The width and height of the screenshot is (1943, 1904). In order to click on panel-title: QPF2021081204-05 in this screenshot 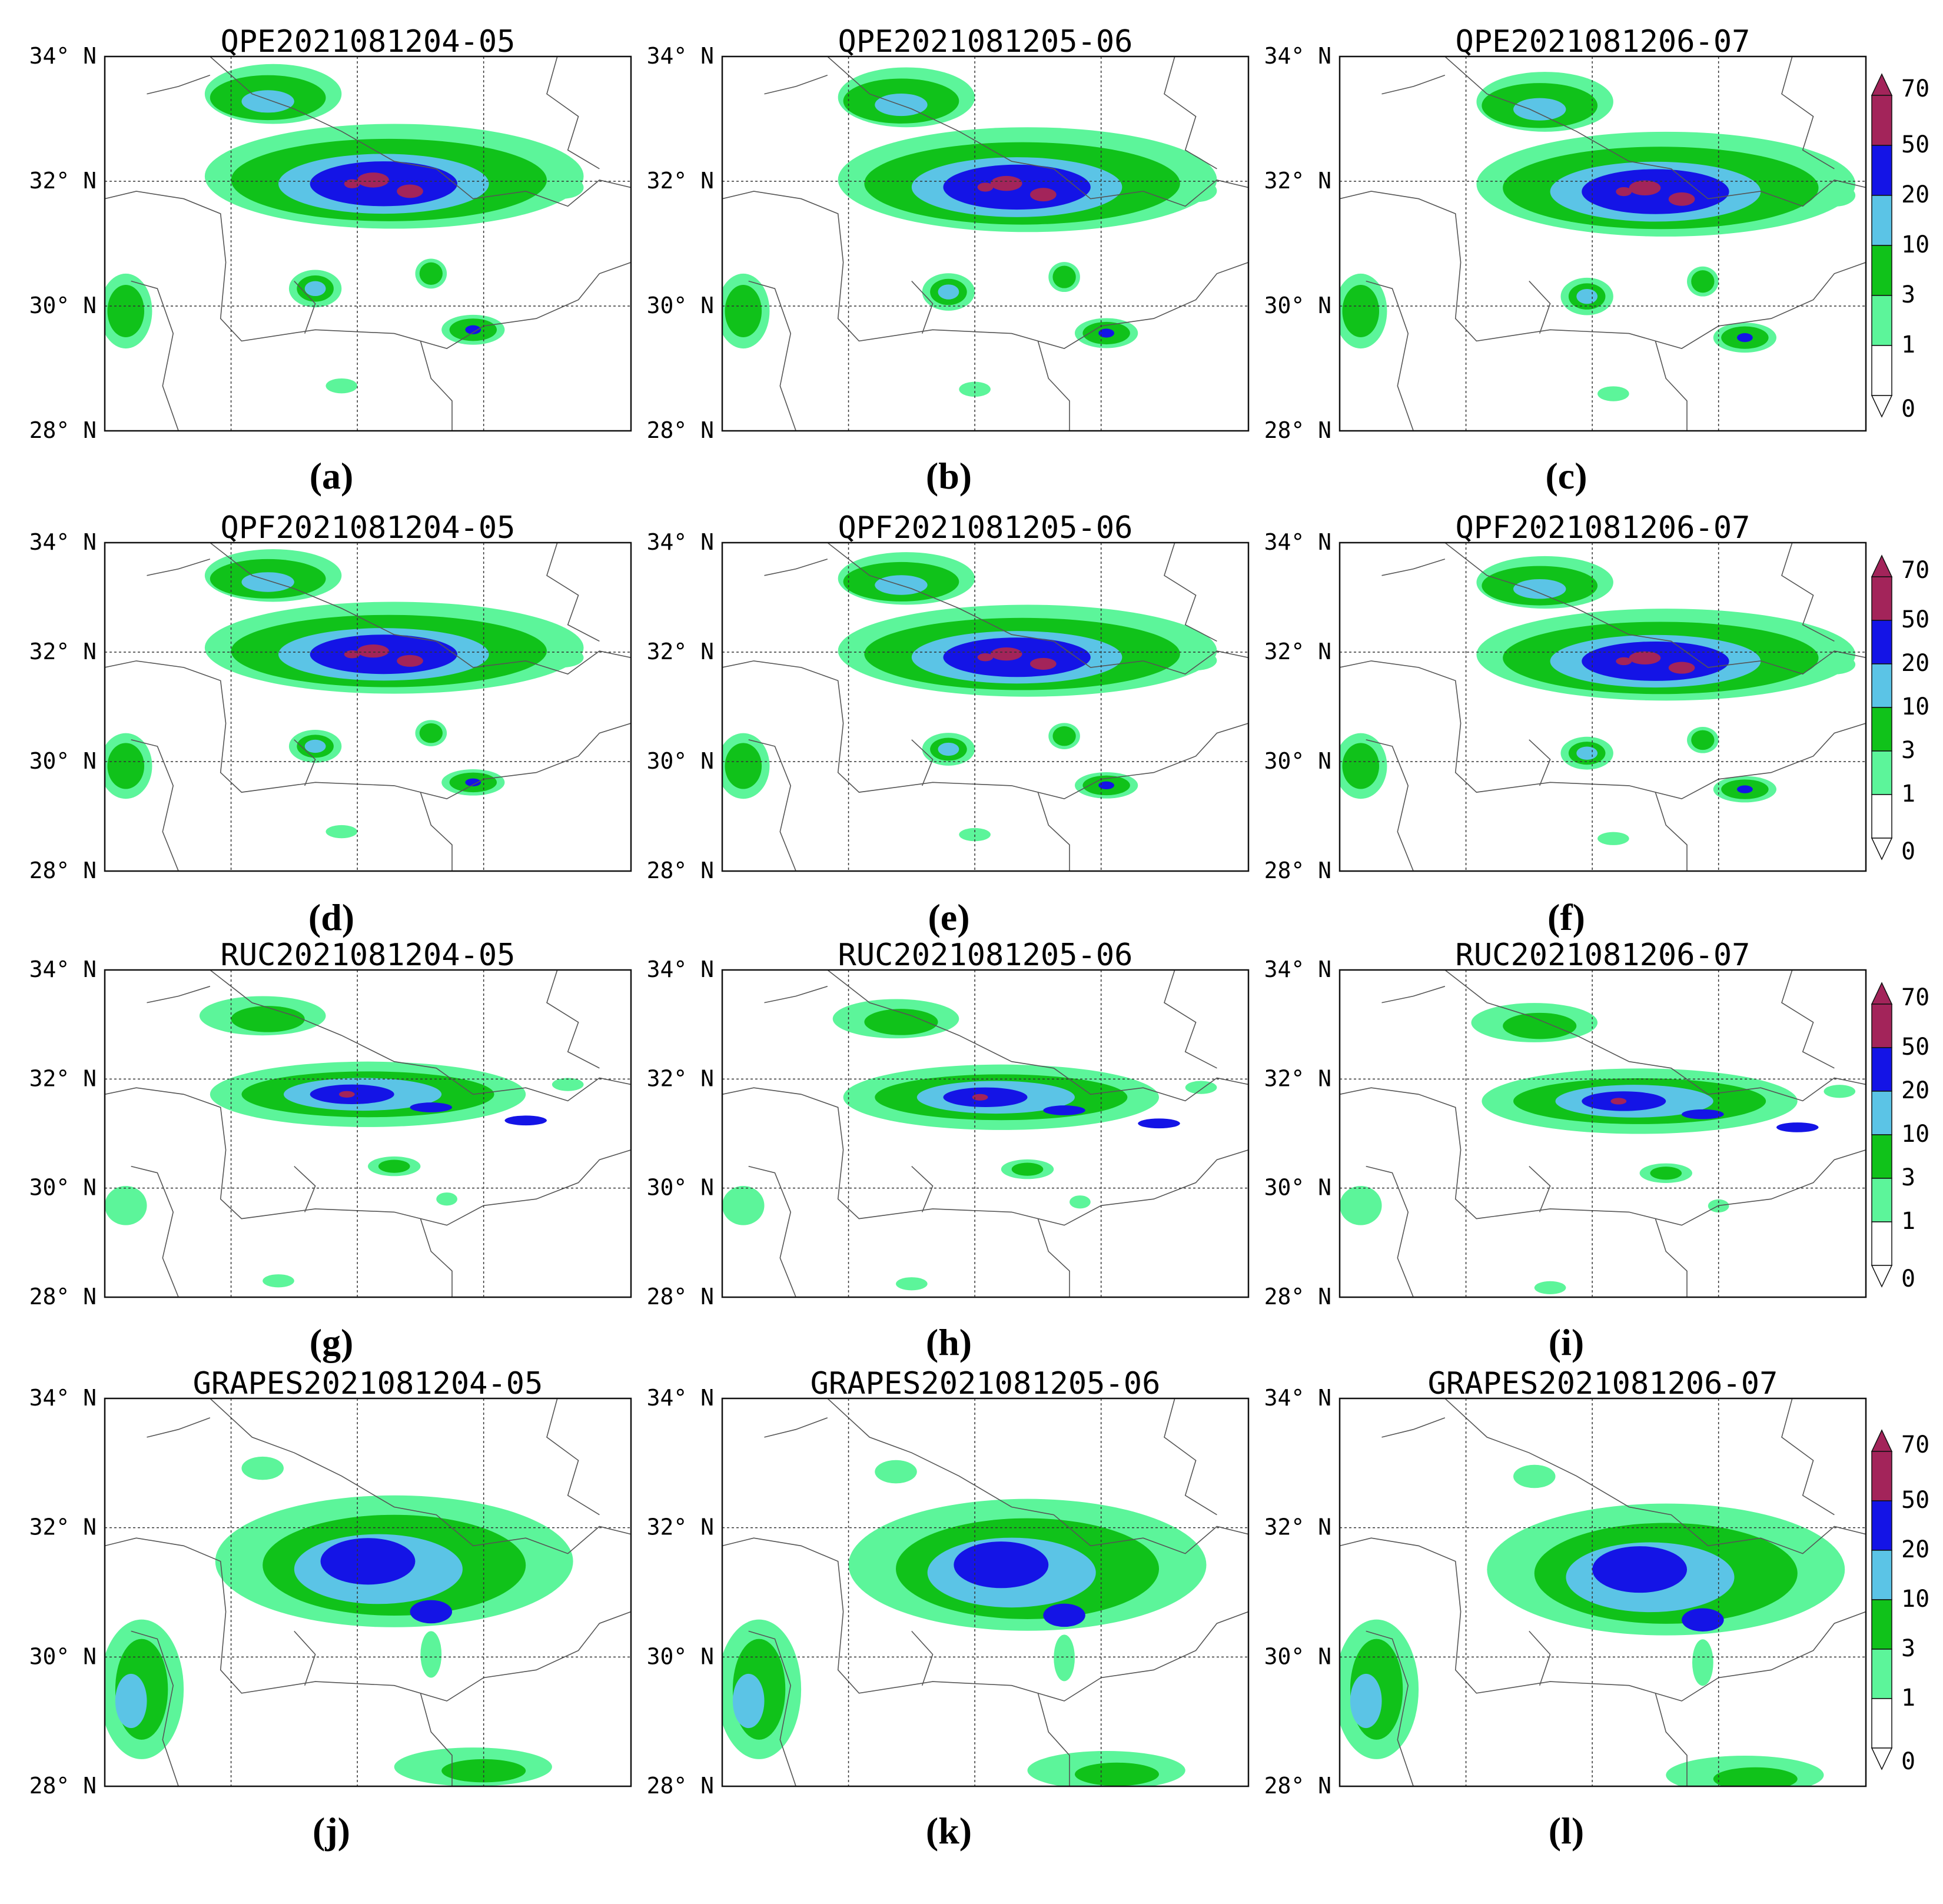, I will do `click(368, 528)`.